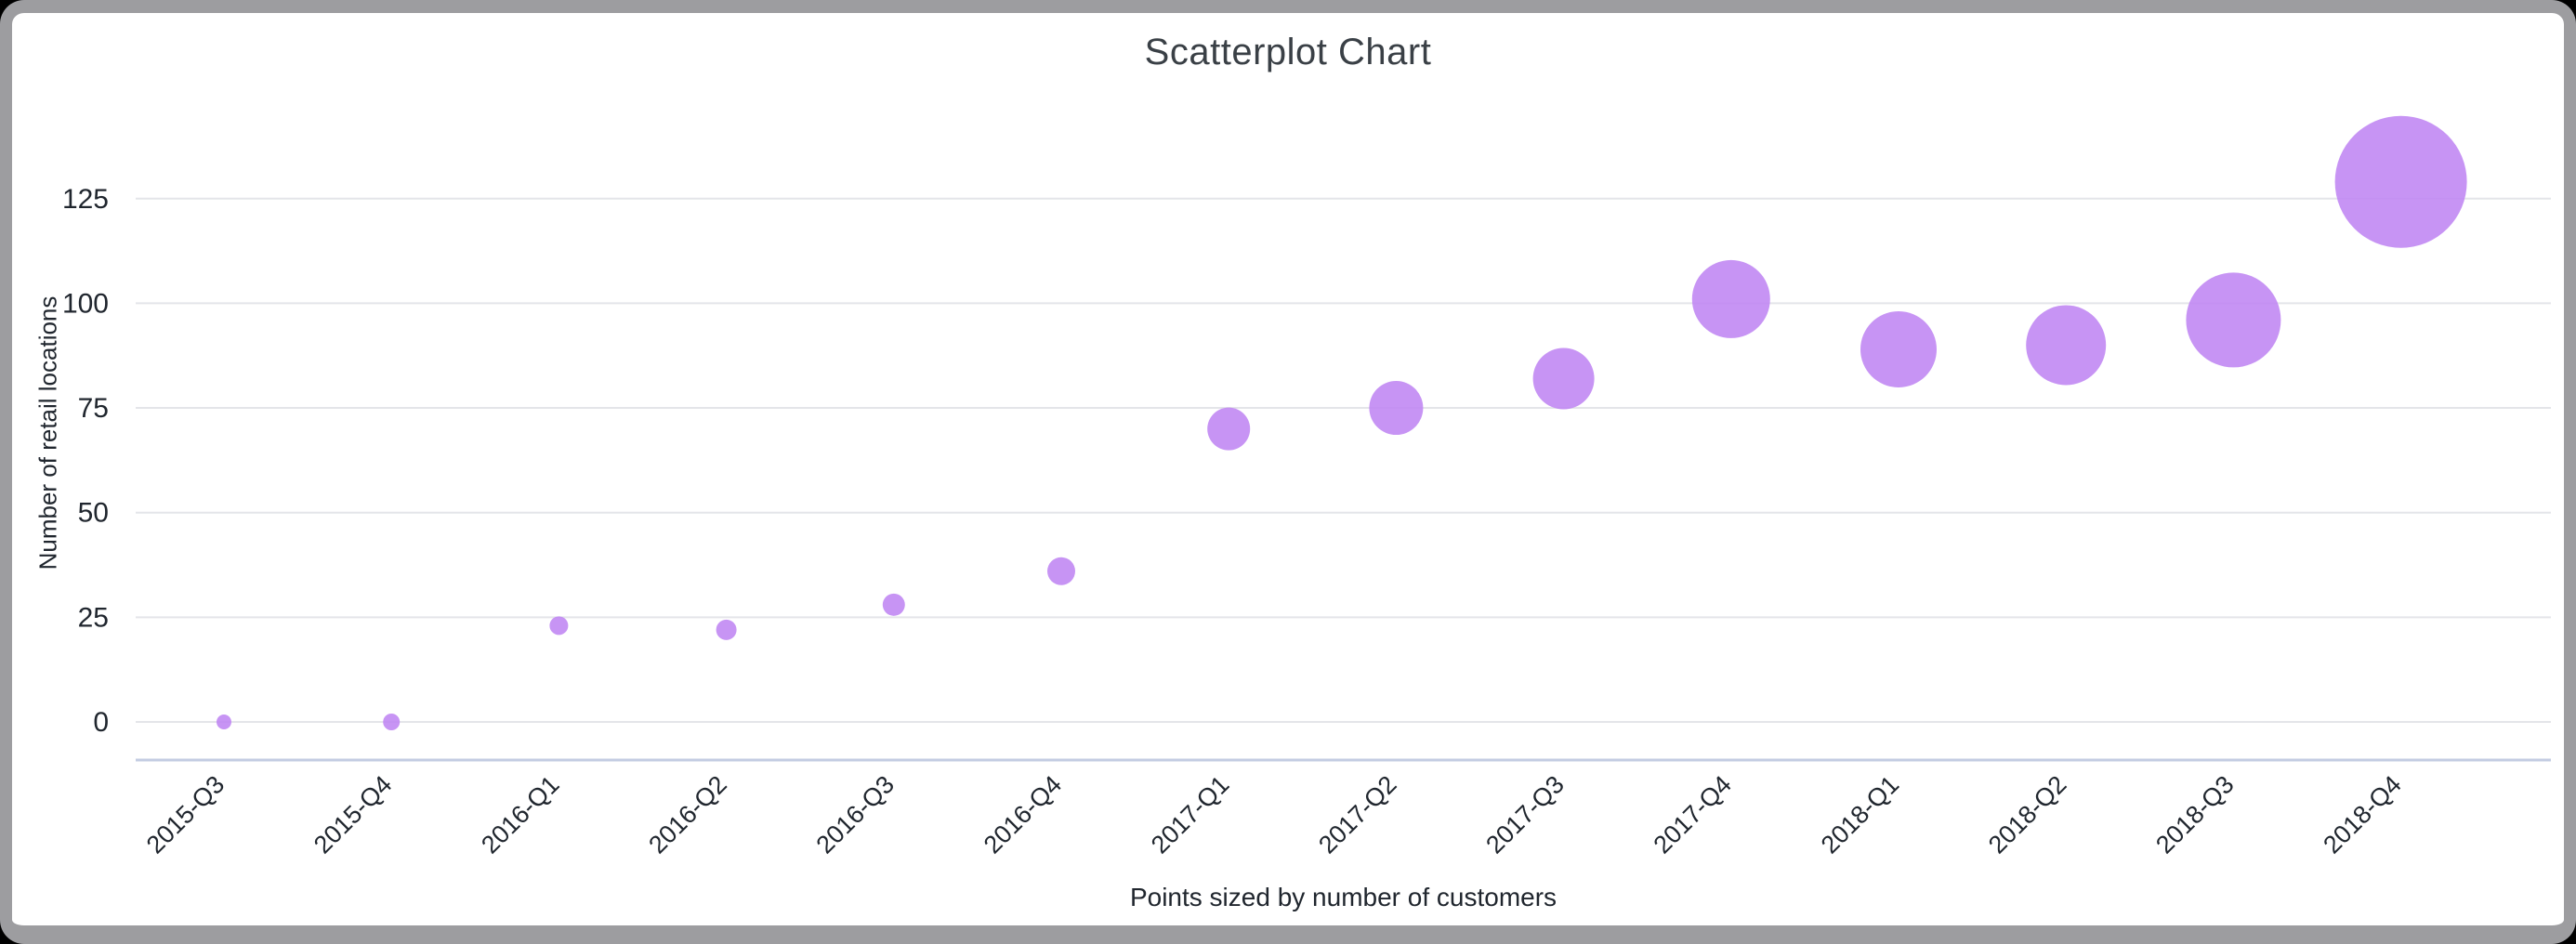 Image resolution: width=2576 pixels, height=944 pixels. What do you see at coordinates (1061, 571) in the screenshot?
I see `data-point-2016-Q4` at bounding box center [1061, 571].